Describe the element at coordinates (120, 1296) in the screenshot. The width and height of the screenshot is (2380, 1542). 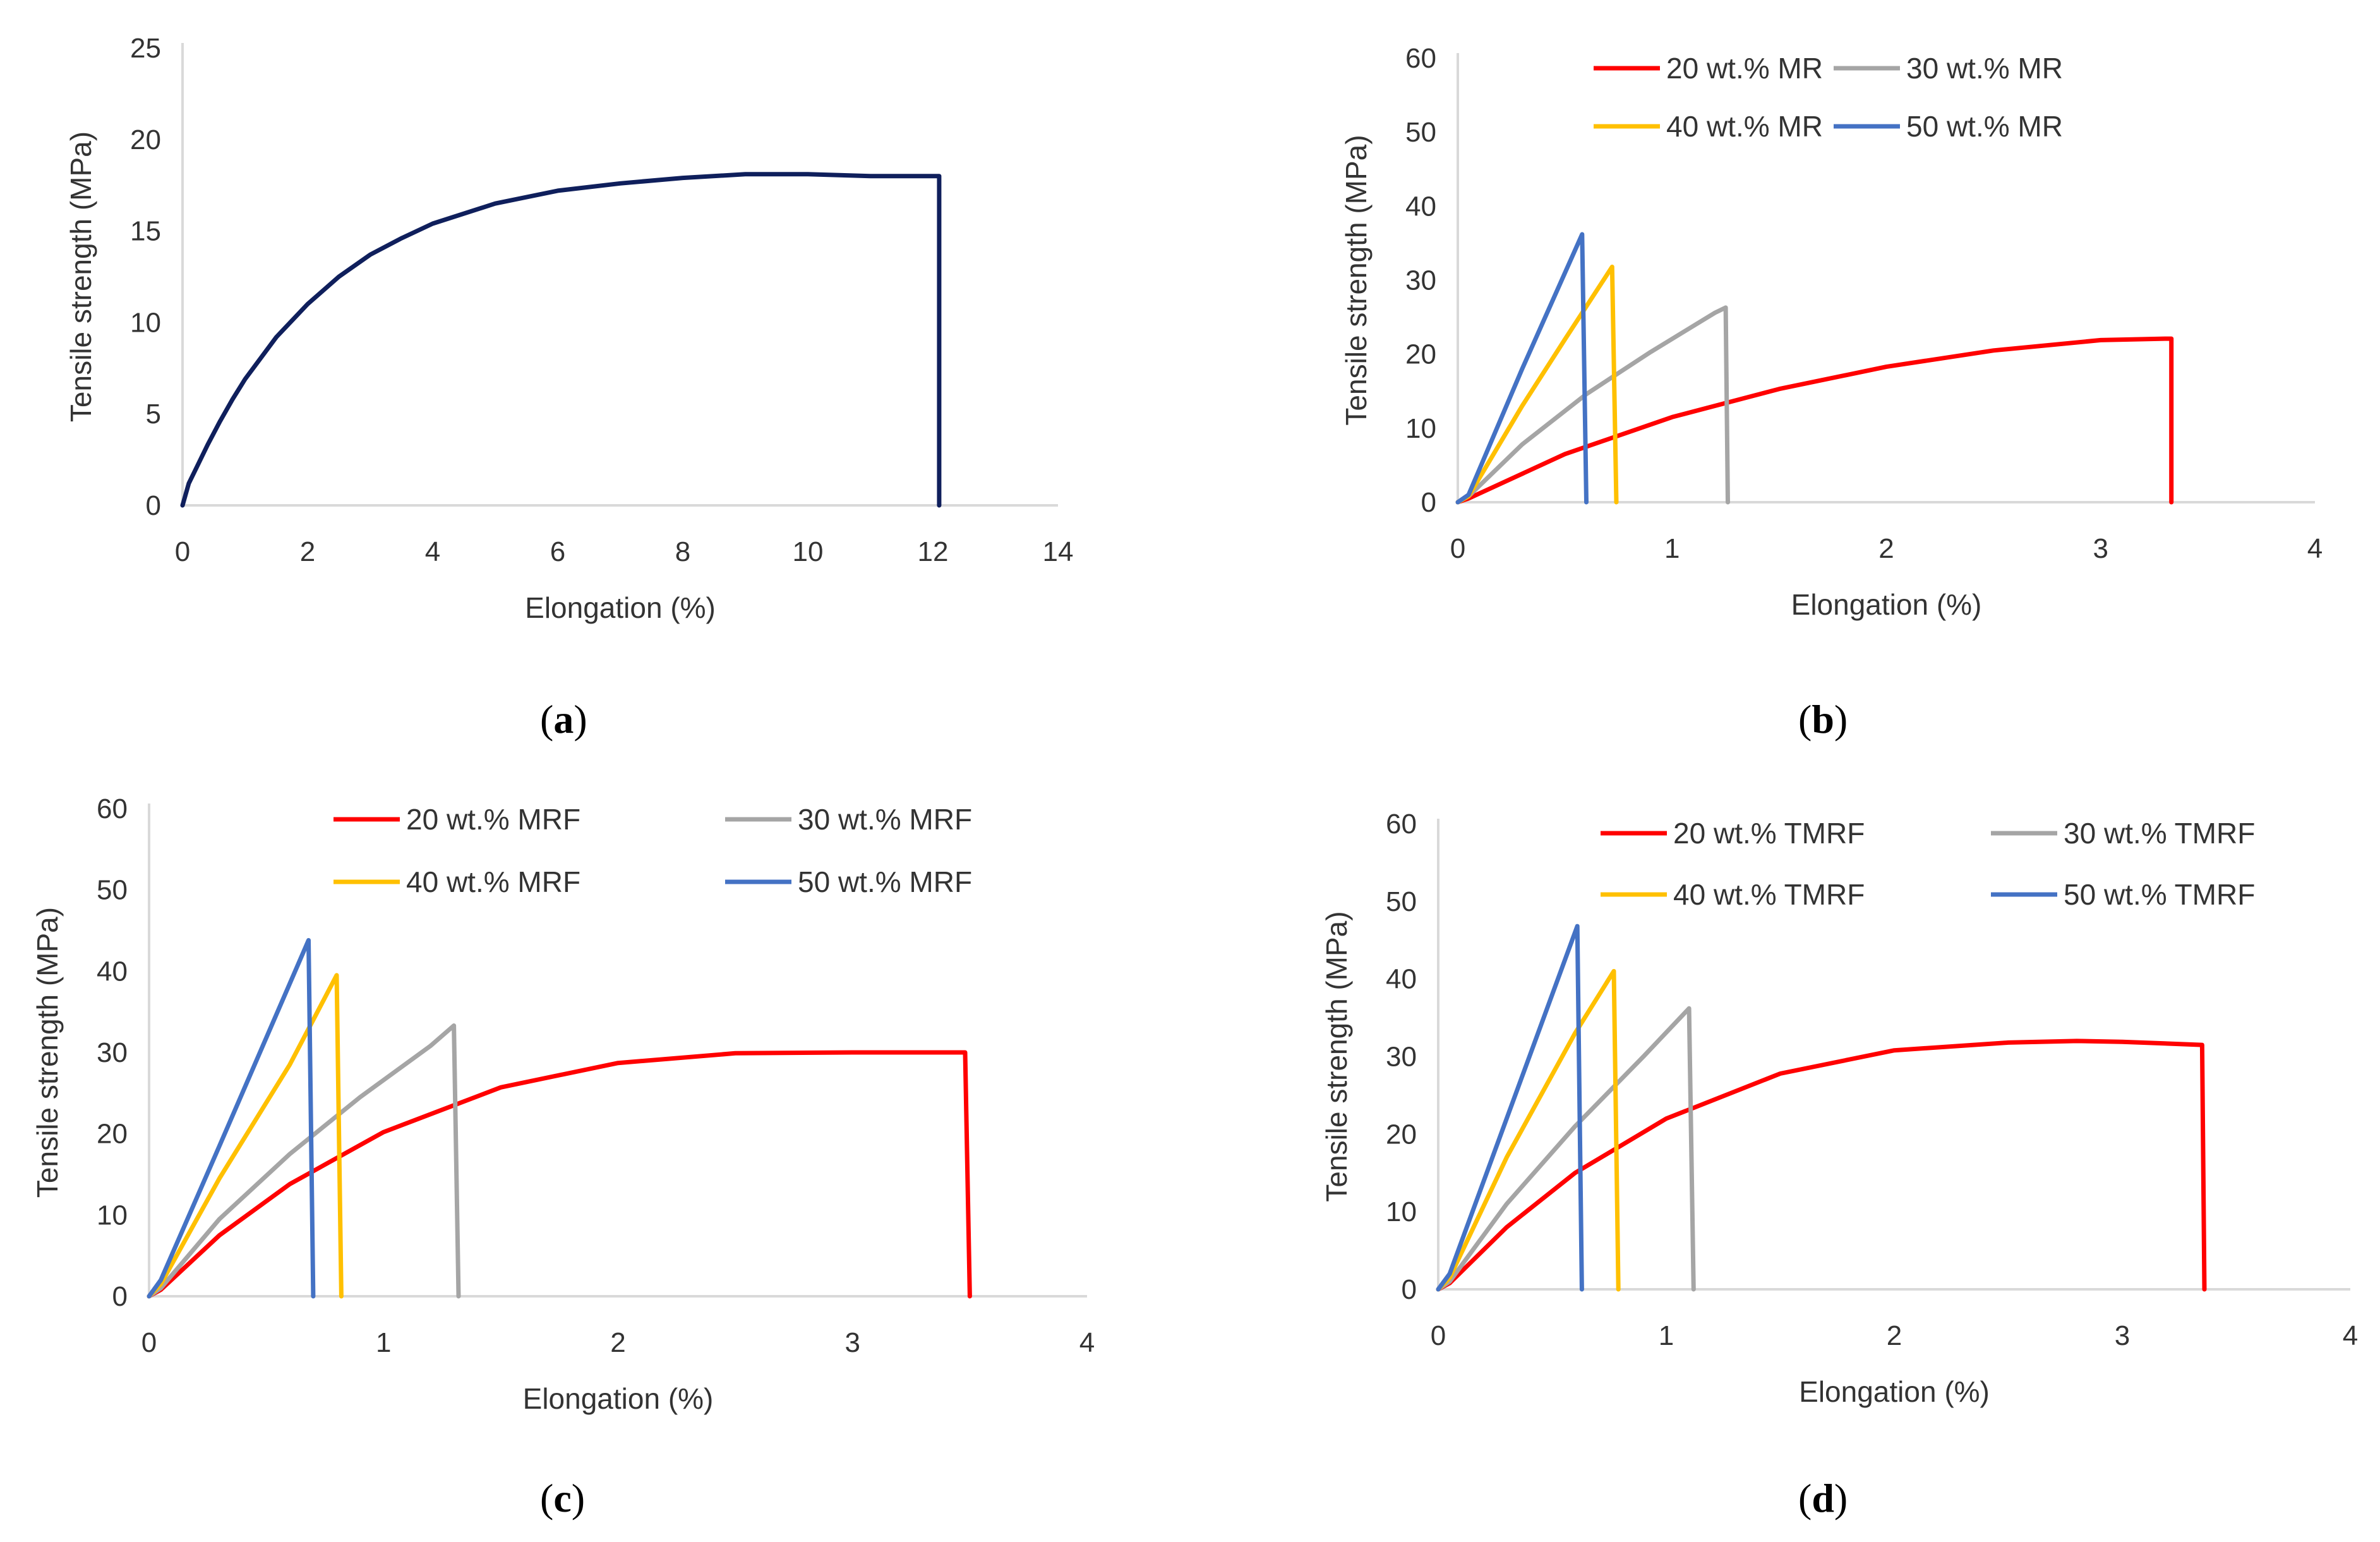
I see `panel-c-y-tick-label: 0` at that location.